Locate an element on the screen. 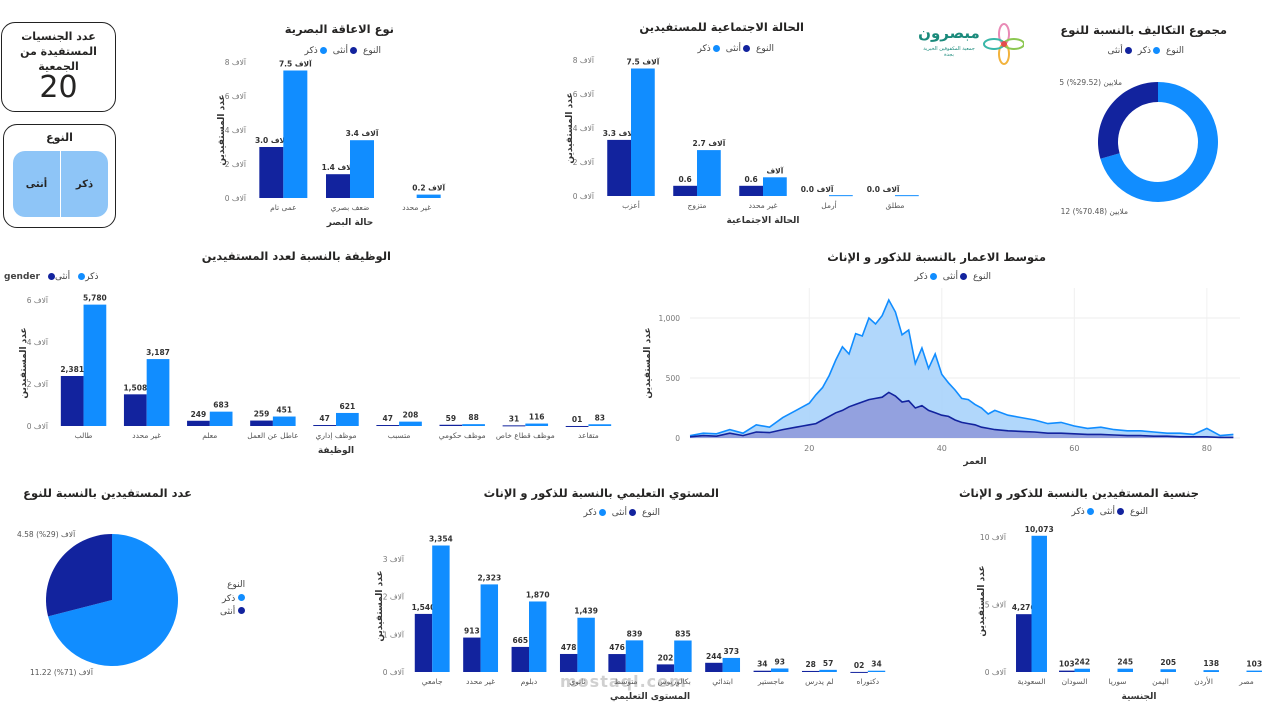 The height and width of the screenshot is (710, 1280). data-label: 913 is located at coordinates (472, 631).